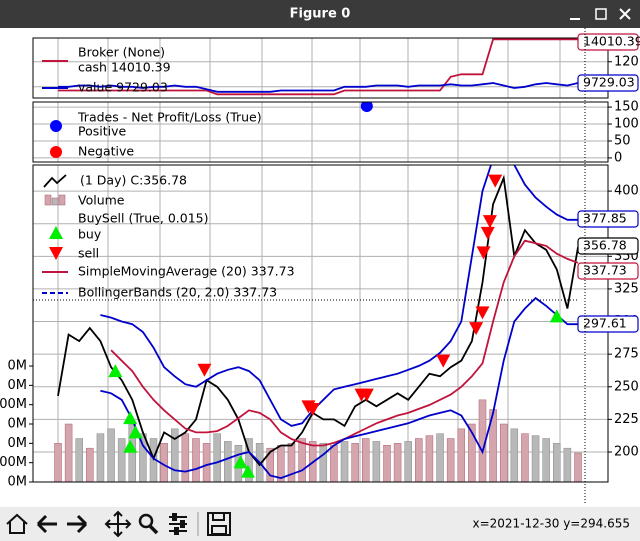 The image size is (640, 541). What do you see at coordinates (605, 270) in the screenshot?
I see `last-value-label: 337.73` at bounding box center [605, 270].